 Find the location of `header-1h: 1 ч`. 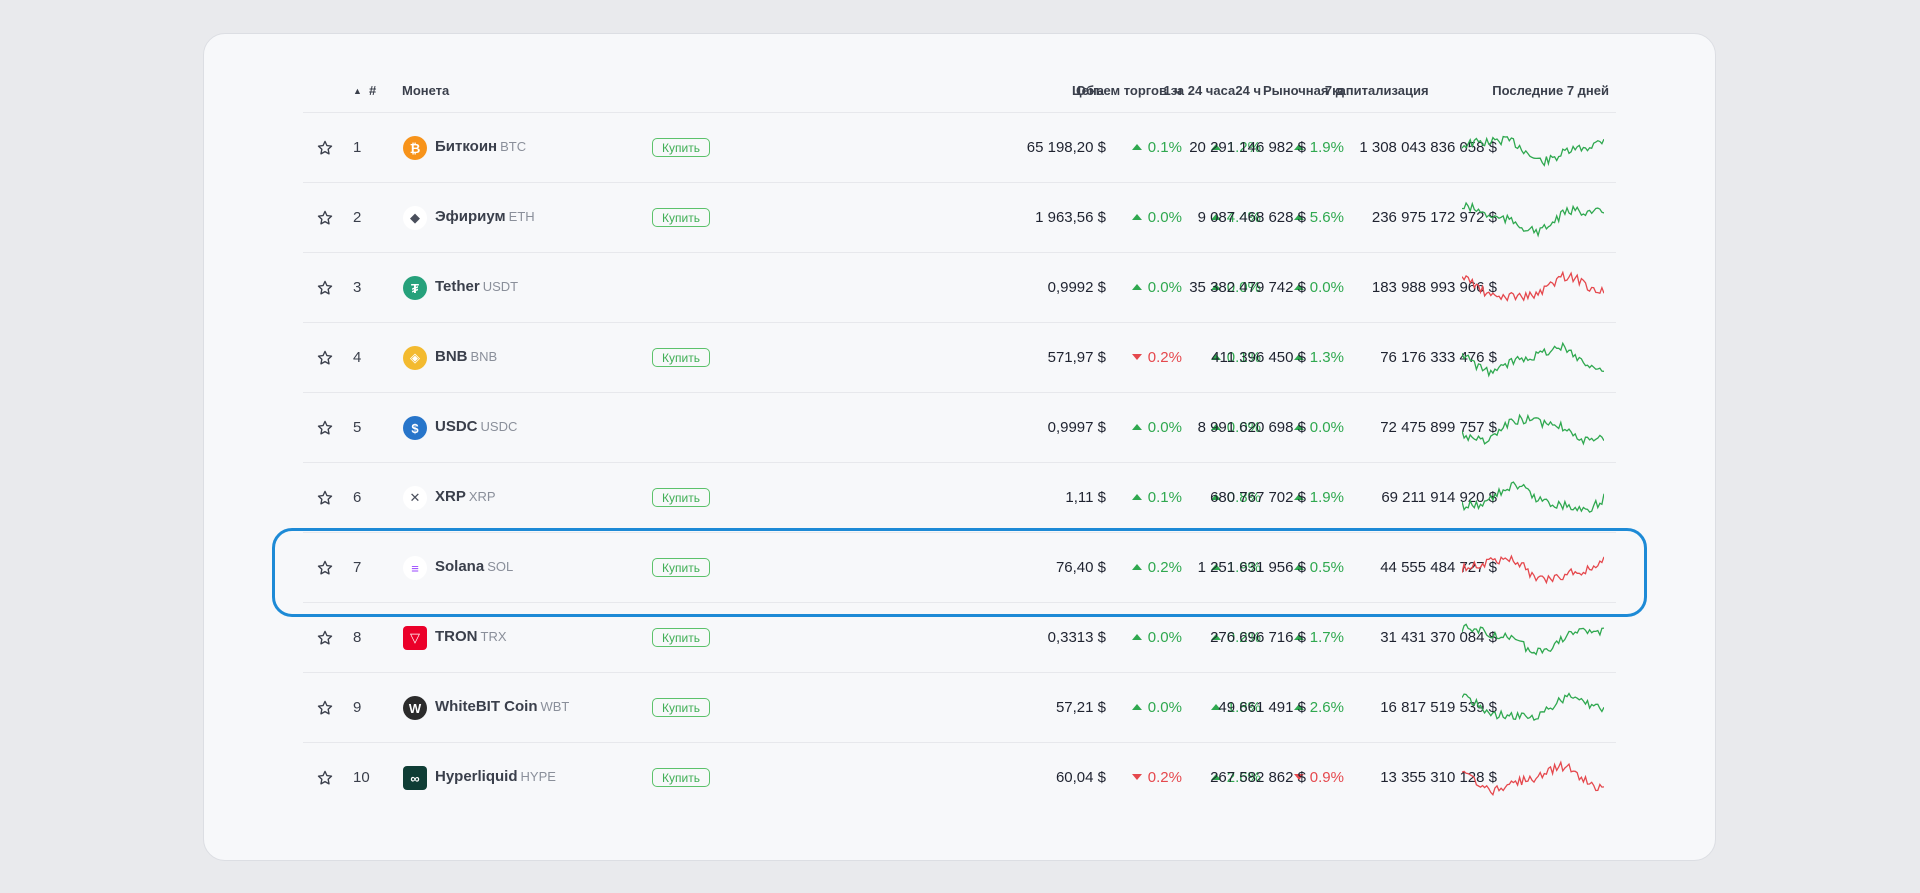

header-1h: 1 ч is located at coordinates (1172, 90).